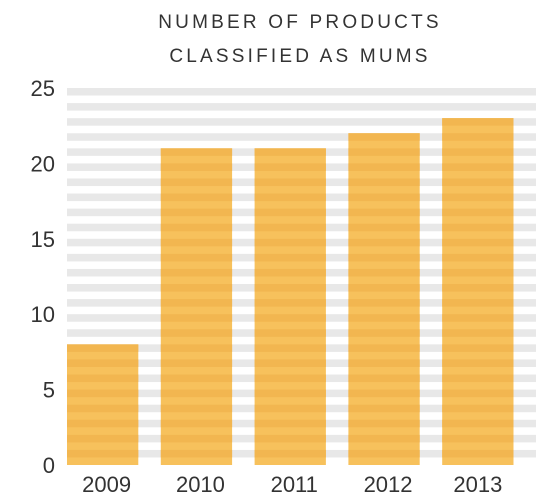 This screenshot has width=536, height=503. I want to click on y-tick-label: 5, so click(49, 390).